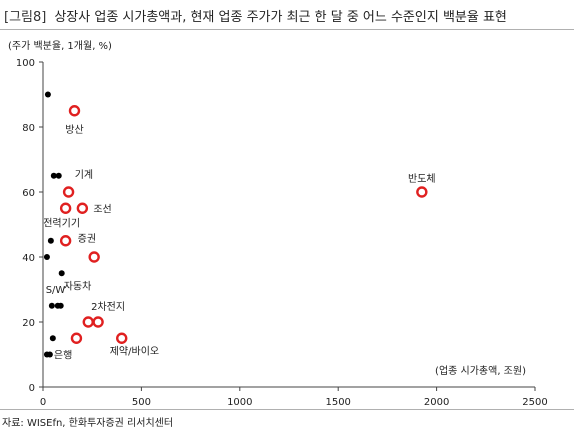 This screenshot has width=574, height=435. Describe the element at coordinates (61, 223) in the screenshot. I see `point-label: 전력기기` at that location.